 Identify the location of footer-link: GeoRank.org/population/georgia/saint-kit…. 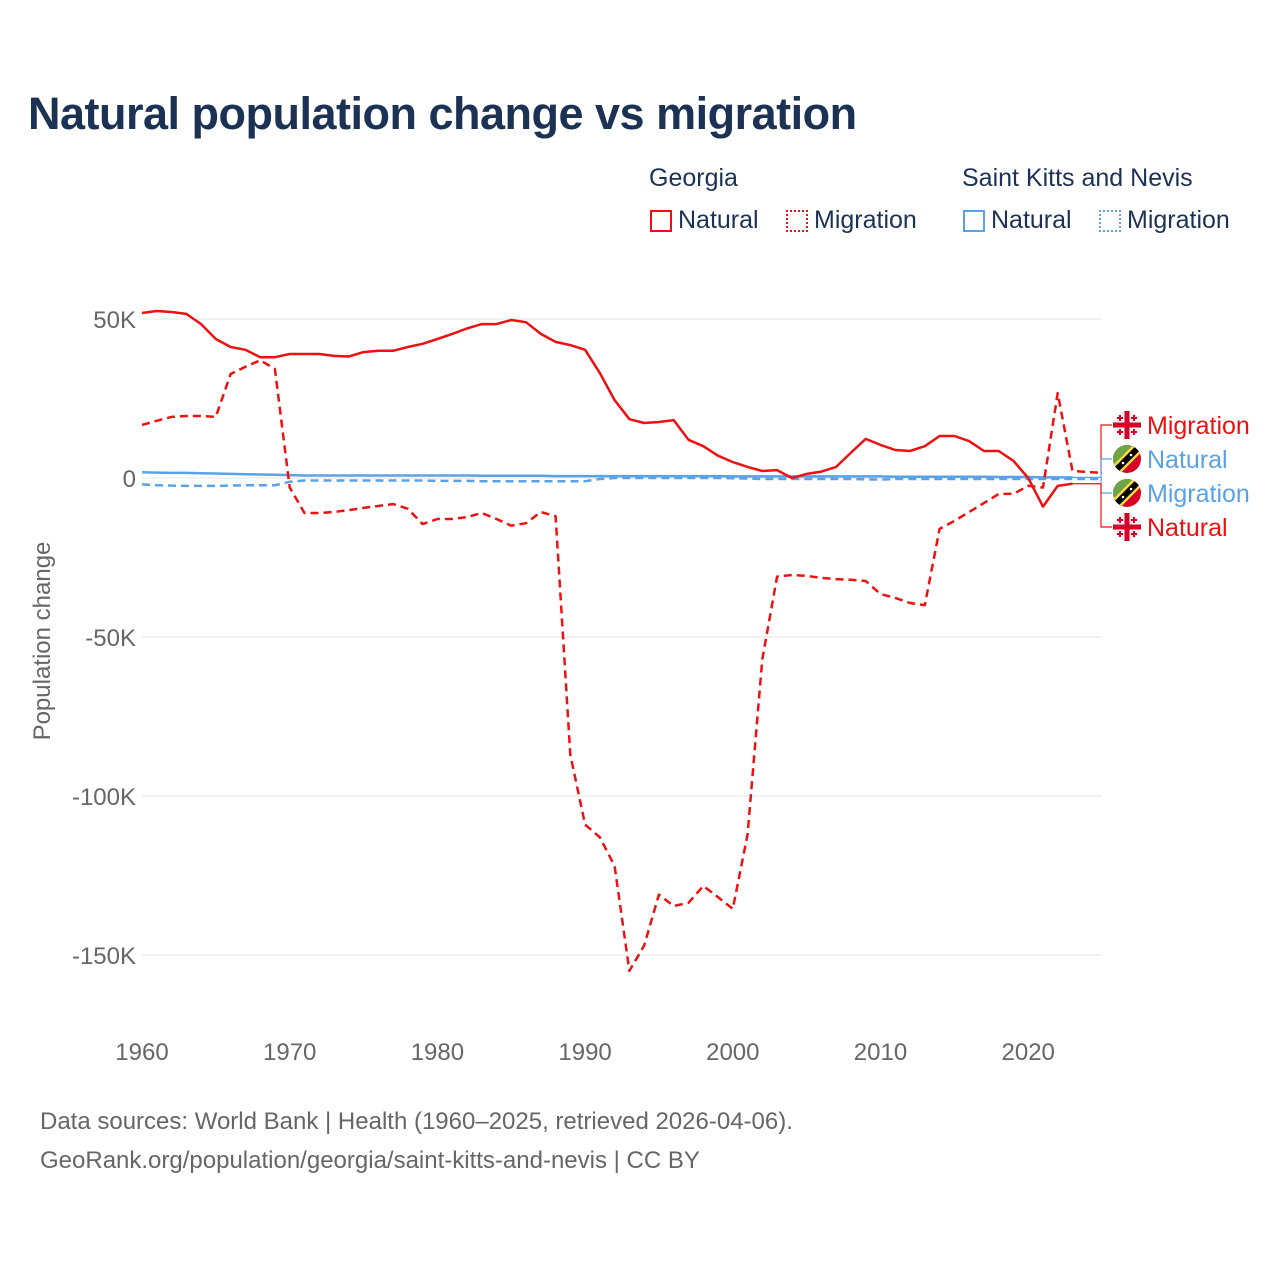
(370, 1160).